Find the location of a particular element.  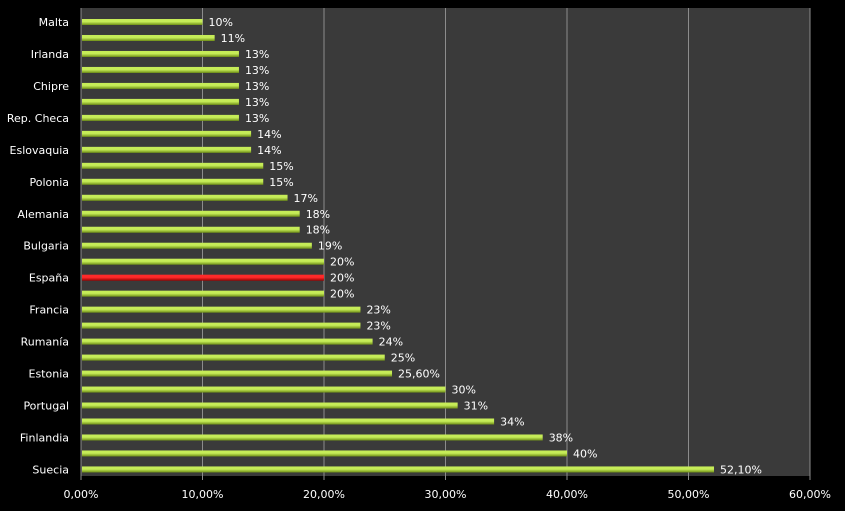

category-label: Rep. Checa is located at coordinates (38, 118).